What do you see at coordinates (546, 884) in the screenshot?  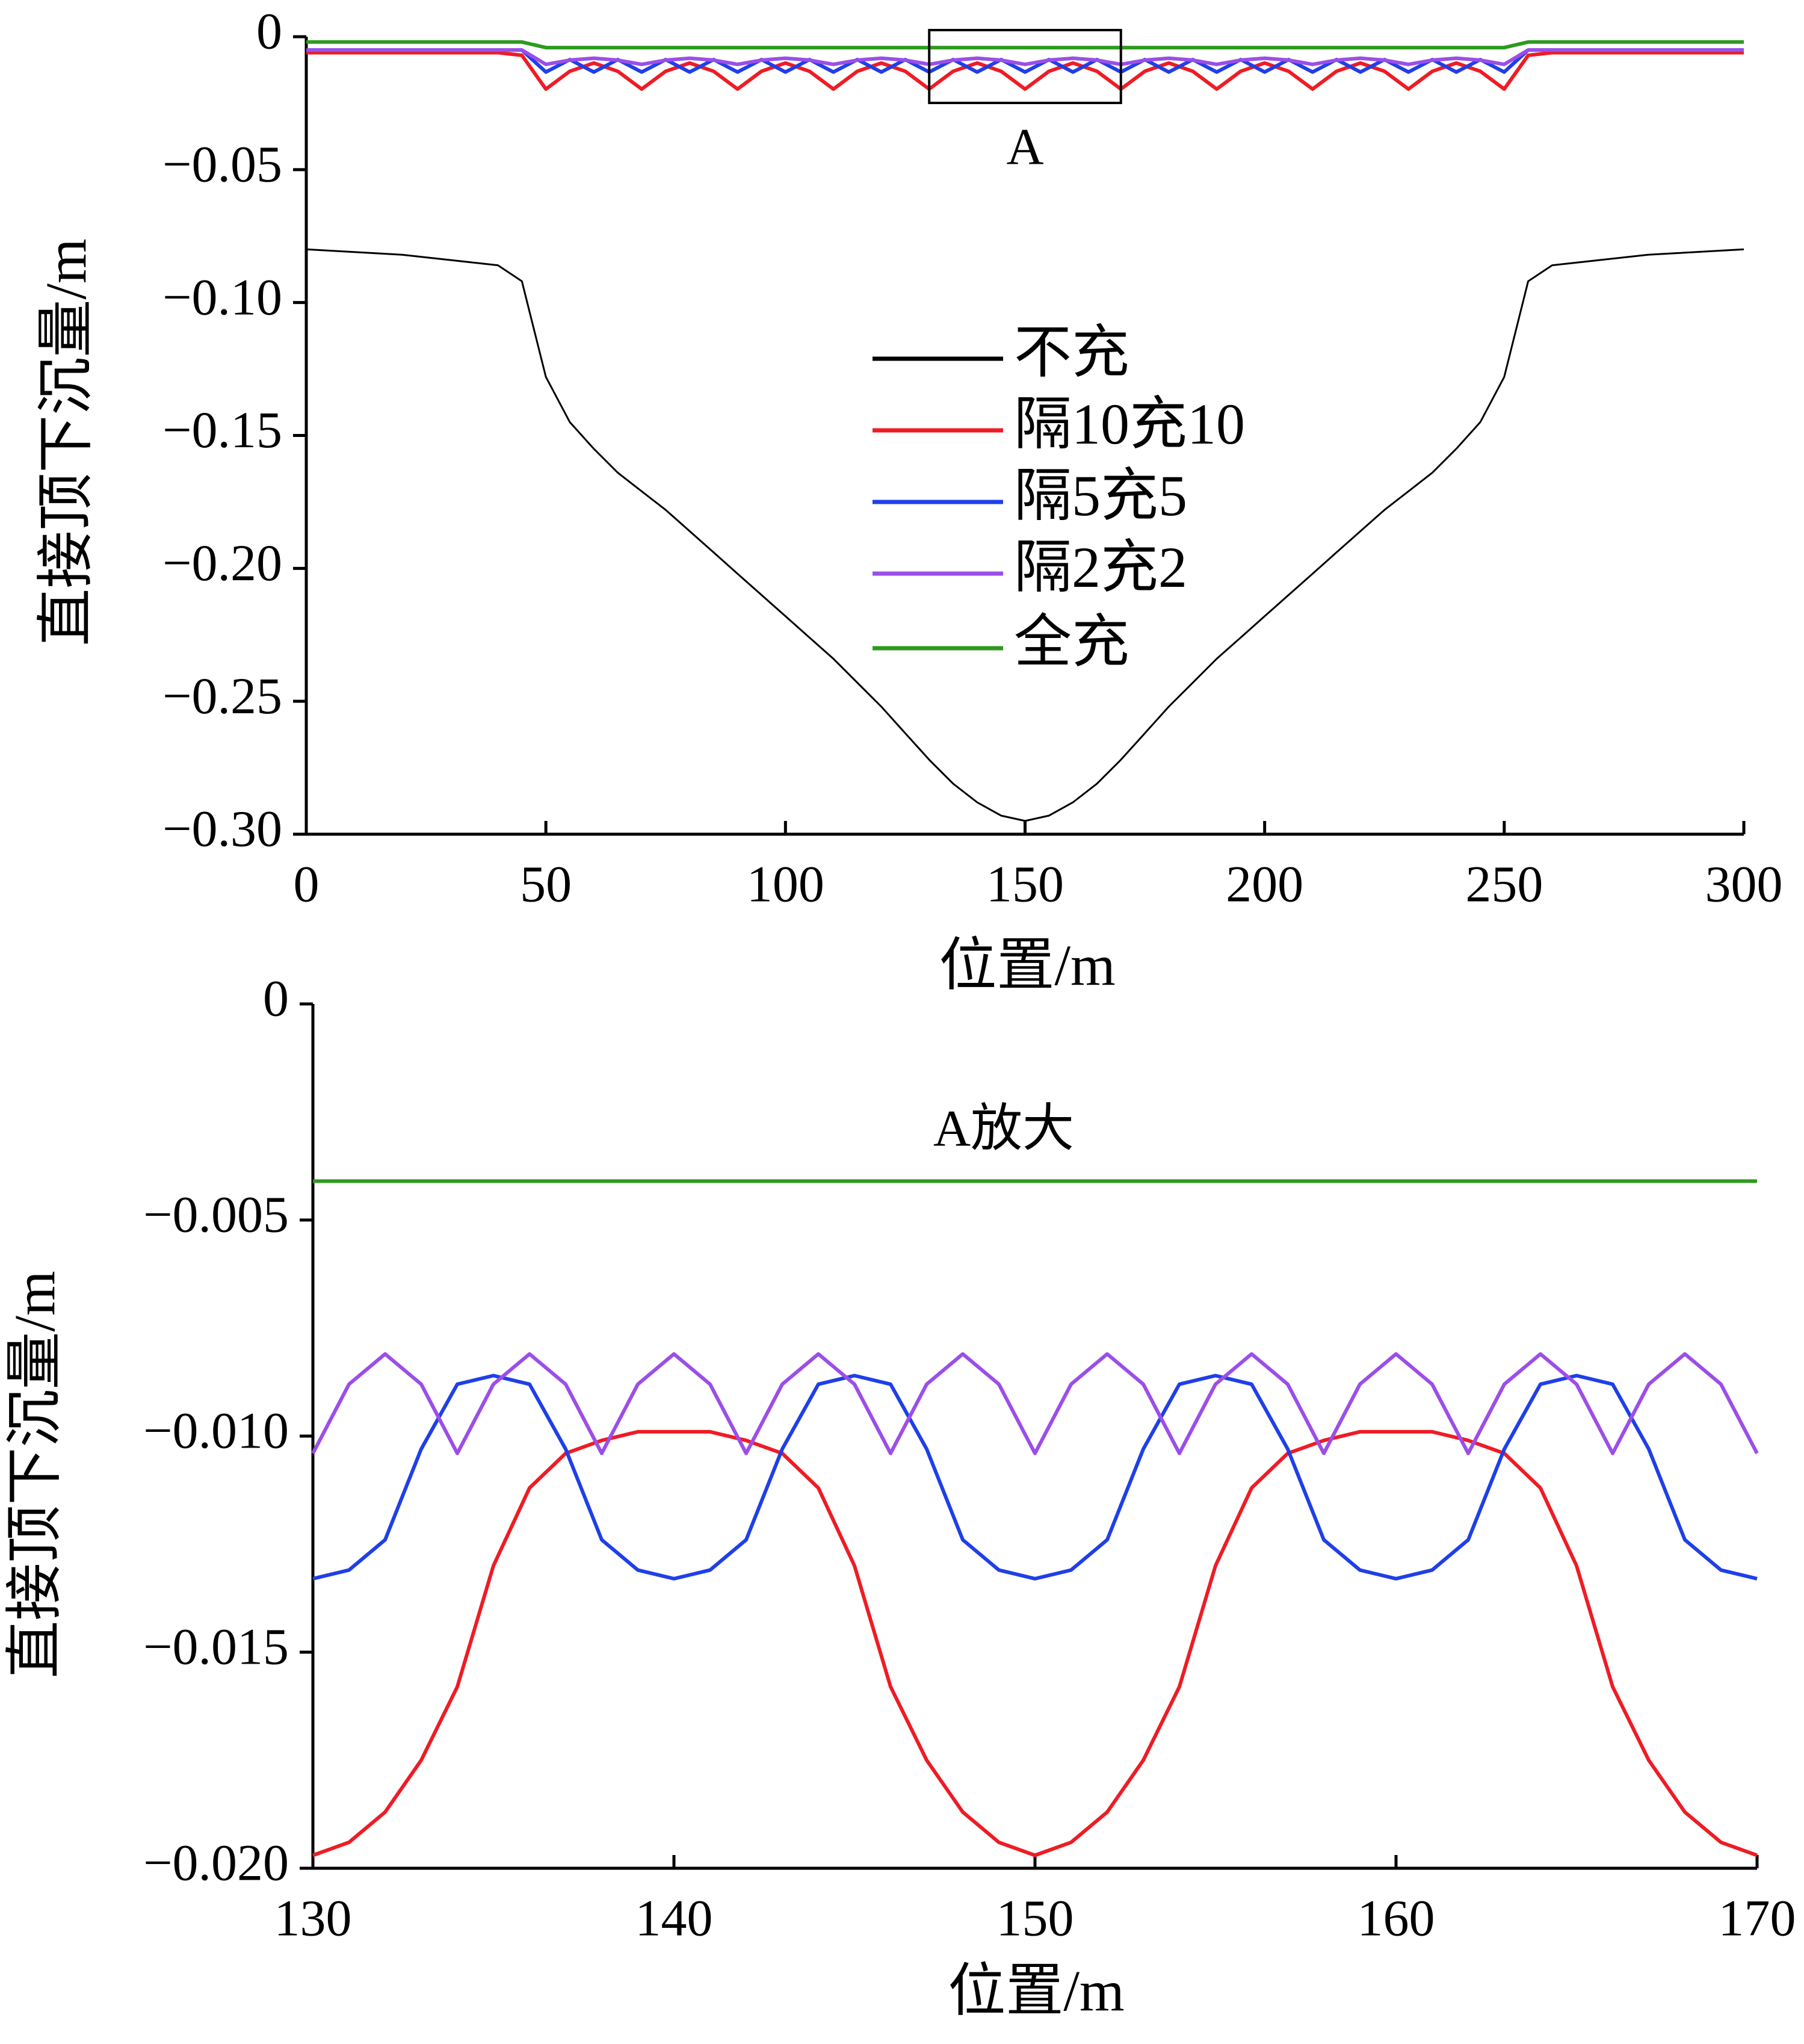 I see `x-tick-label: 50` at bounding box center [546, 884].